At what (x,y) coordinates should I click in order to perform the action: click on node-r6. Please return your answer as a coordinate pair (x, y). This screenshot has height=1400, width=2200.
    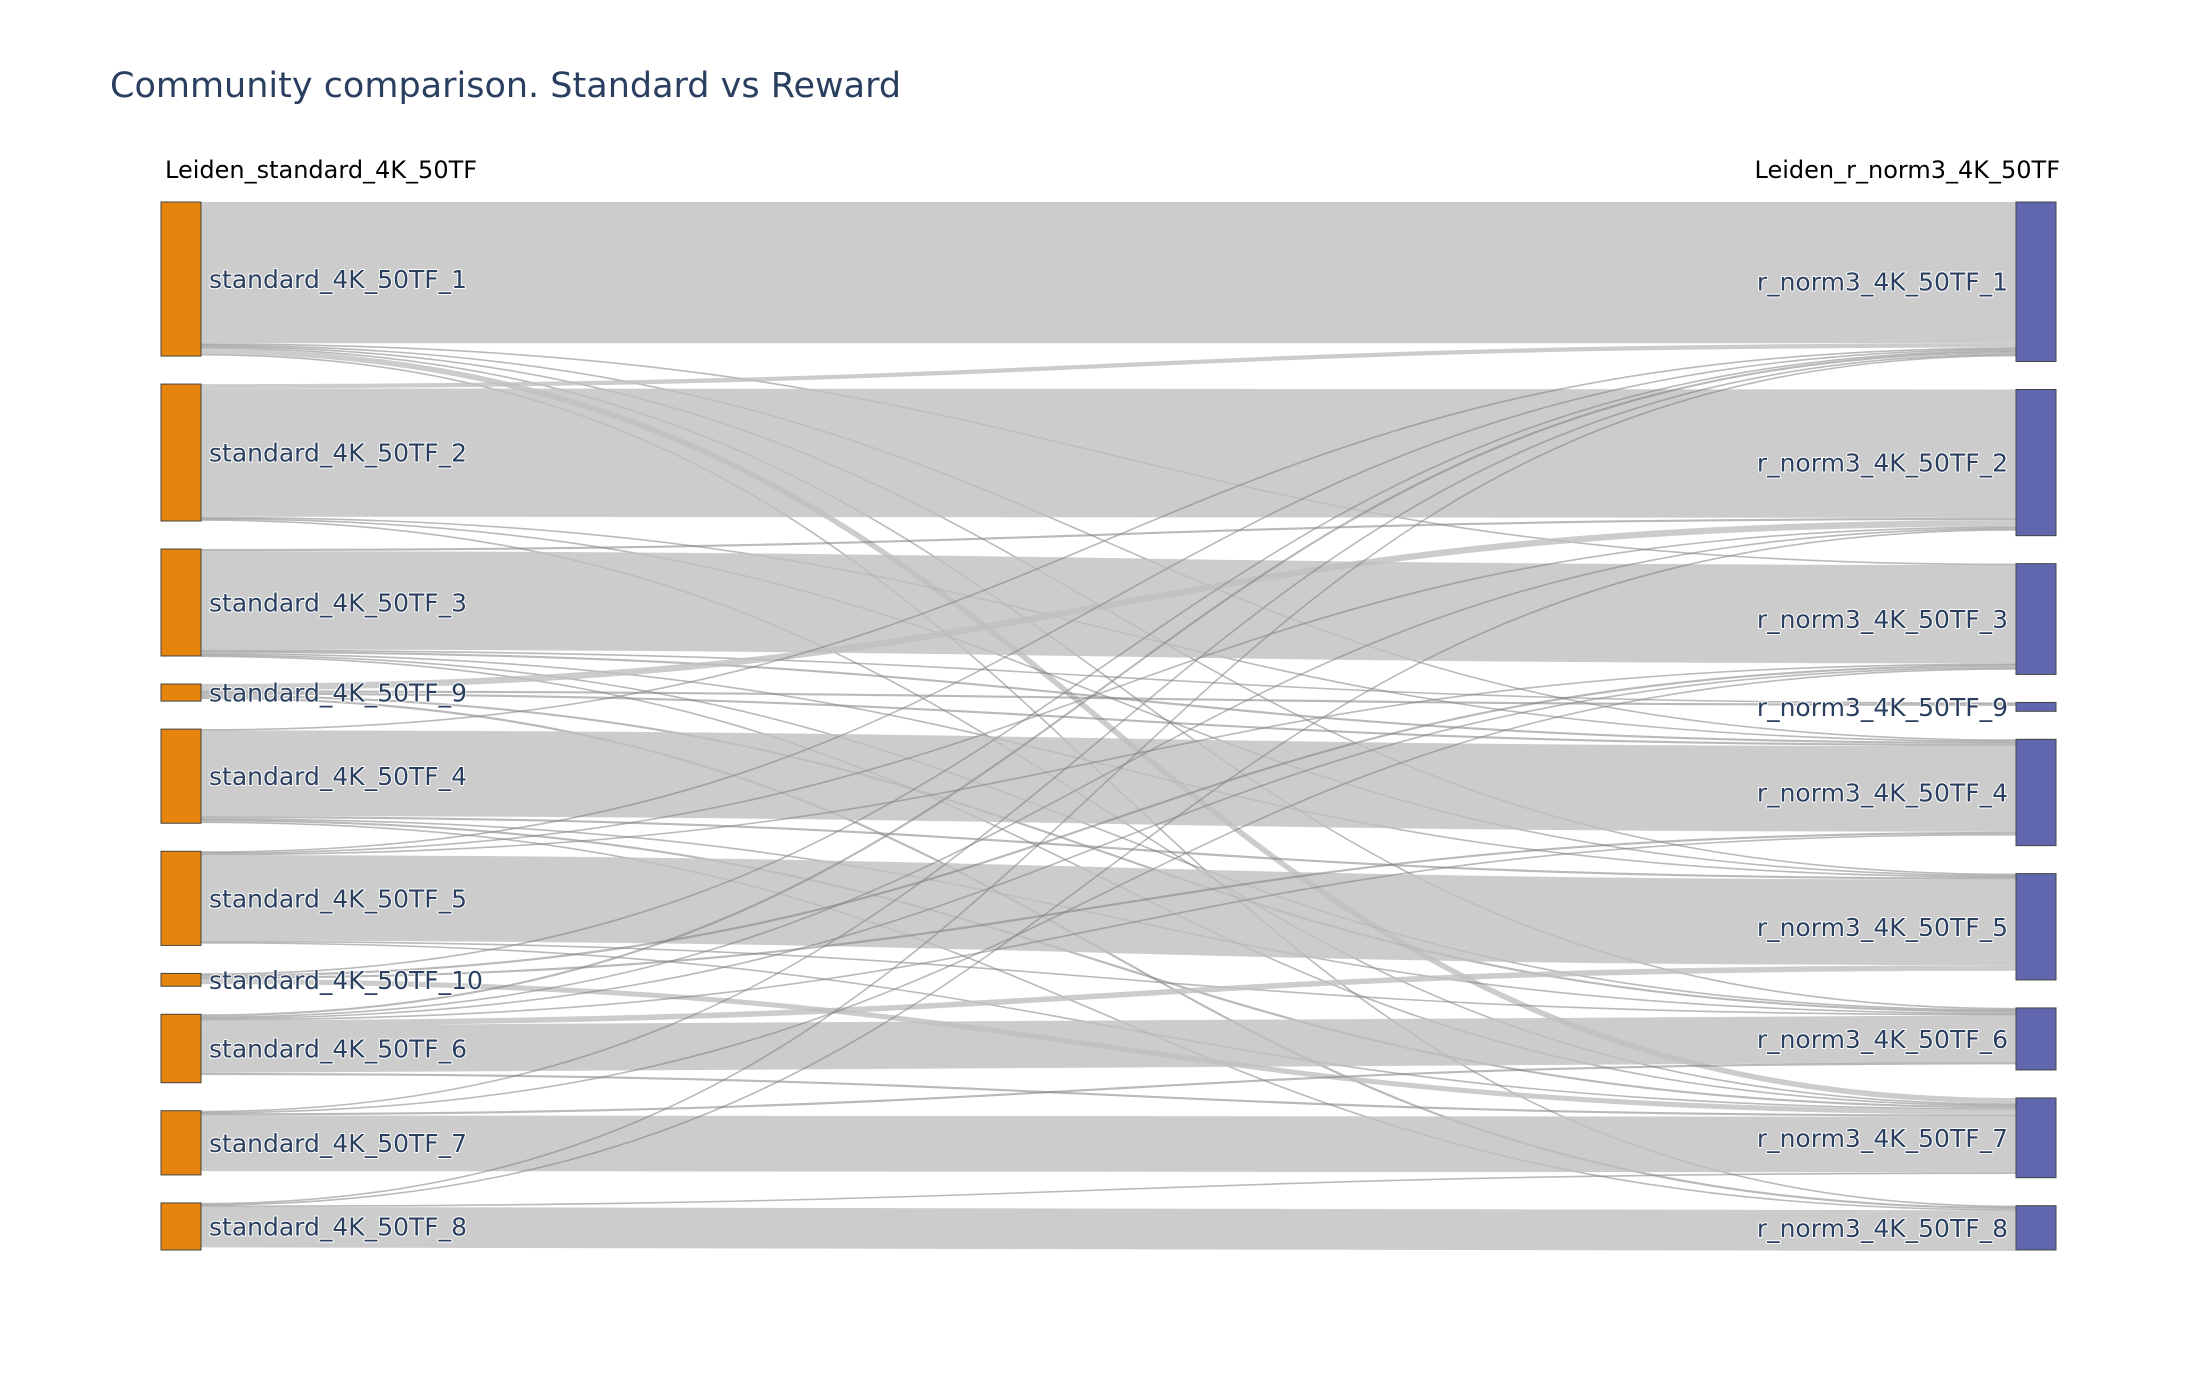
    Looking at the image, I should click on (2036, 1039).